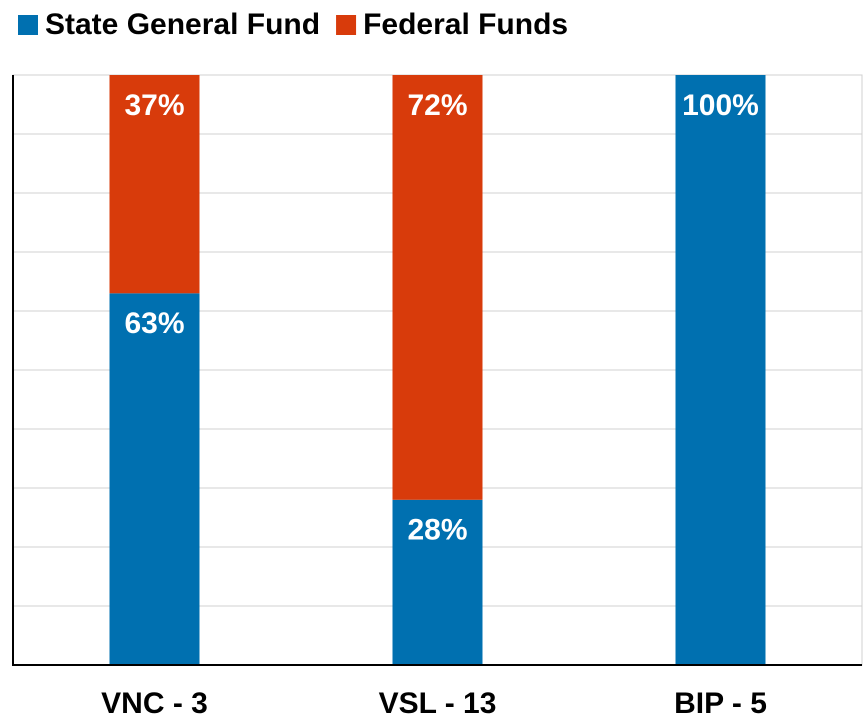 The image size is (865, 723). I want to click on data-label: 28%, so click(437, 530).